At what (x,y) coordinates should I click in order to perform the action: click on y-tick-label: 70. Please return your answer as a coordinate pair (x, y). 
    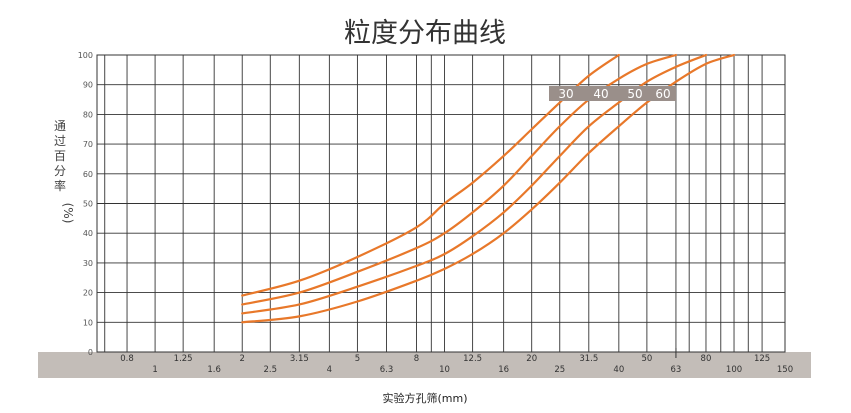
    Looking at the image, I should click on (88, 144).